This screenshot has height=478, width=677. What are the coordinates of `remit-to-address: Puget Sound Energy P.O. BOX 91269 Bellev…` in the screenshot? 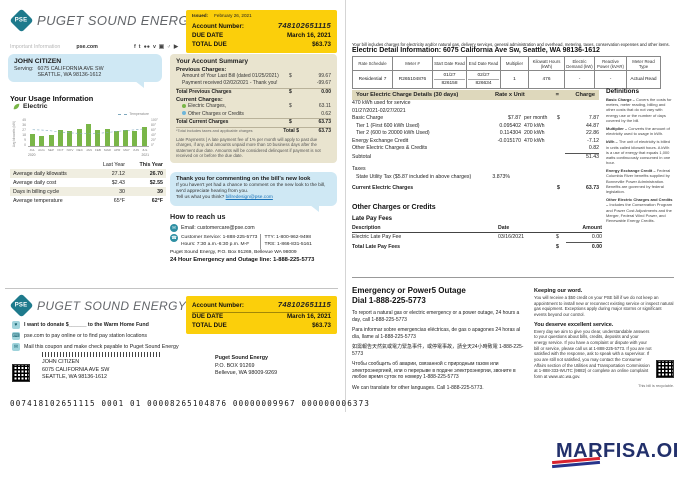 It's located at (246, 366).